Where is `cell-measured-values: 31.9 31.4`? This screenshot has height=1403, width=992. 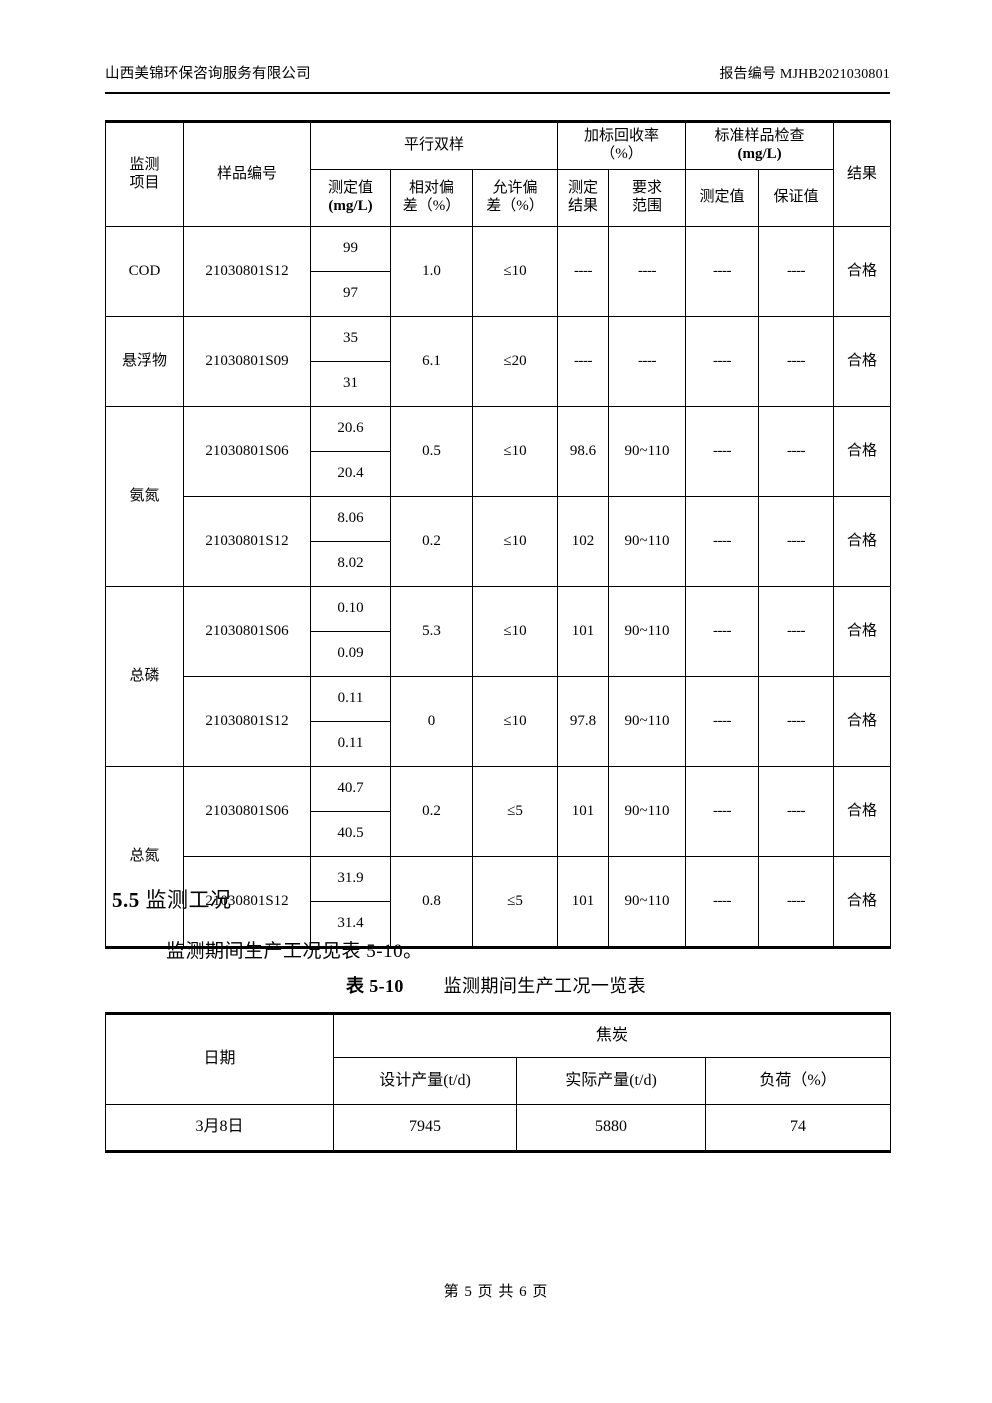 cell-measured-values: 31.9 31.4 is located at coordinates (350, 902).